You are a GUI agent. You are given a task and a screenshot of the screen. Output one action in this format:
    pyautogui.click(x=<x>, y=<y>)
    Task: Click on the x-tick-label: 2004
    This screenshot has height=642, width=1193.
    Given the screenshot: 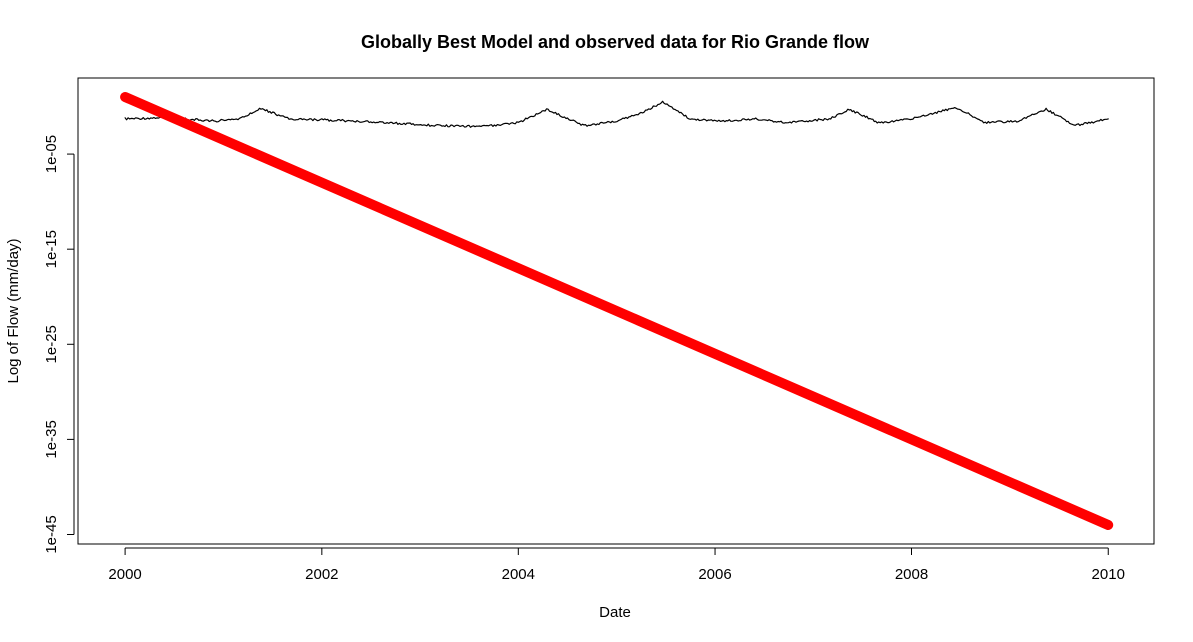 What is the action you would take?
    pyautogui.click(x=518, y=574)
    